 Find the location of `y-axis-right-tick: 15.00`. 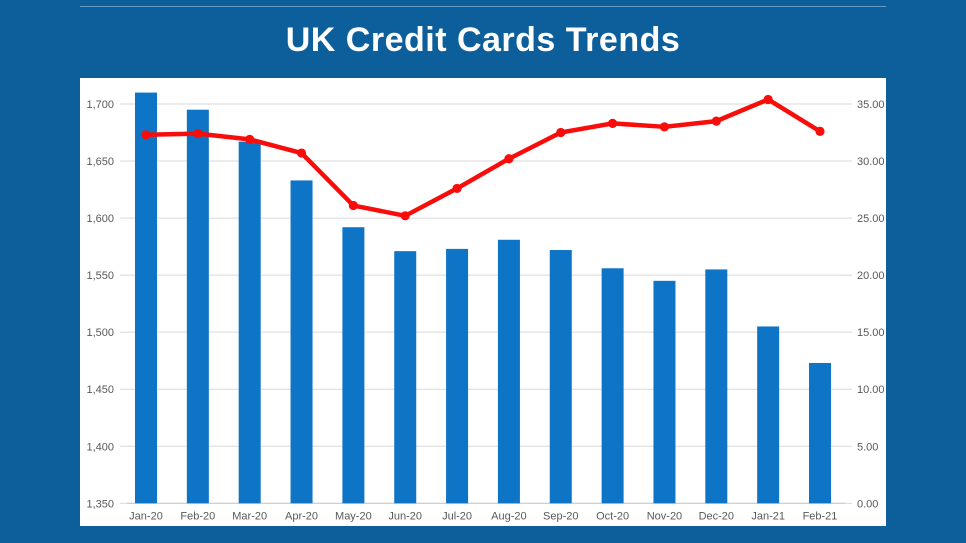

y-axis-right-tick: 15.00 is located at coordinates (871, 333).